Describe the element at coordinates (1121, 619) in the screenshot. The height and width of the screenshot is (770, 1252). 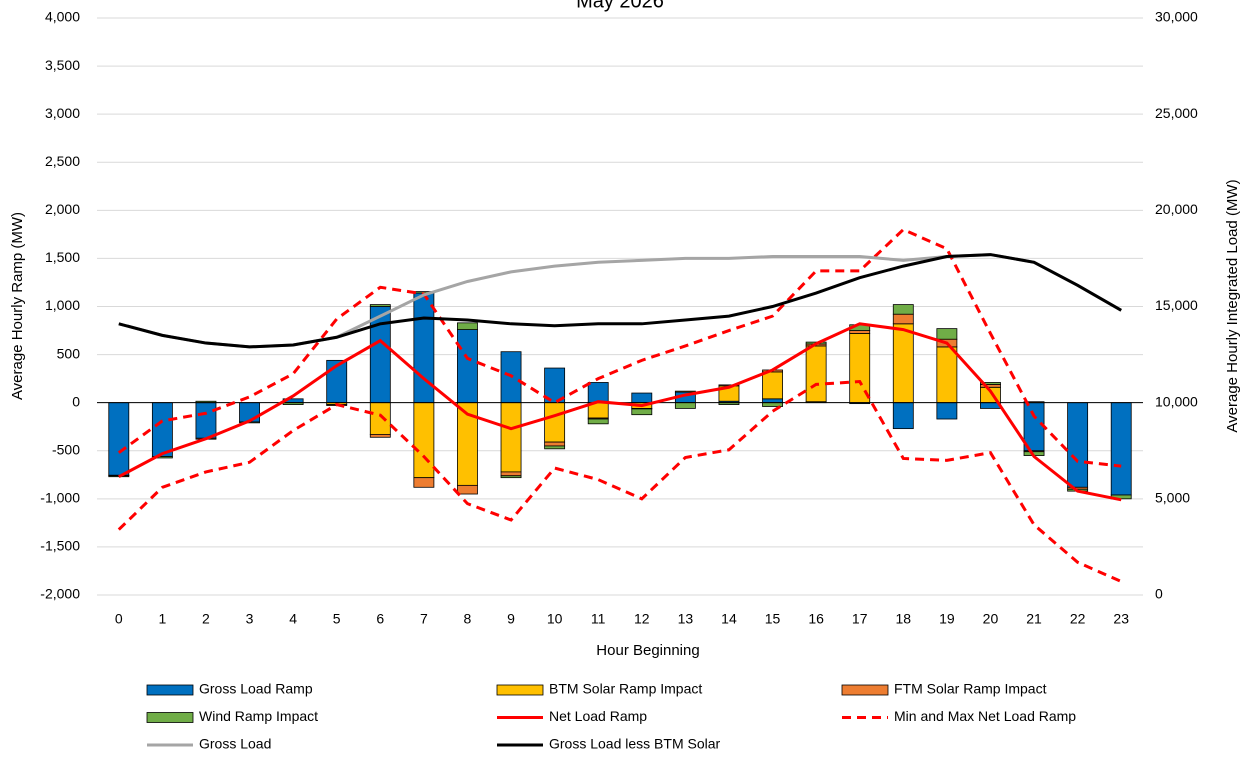
I see `x-tick-label: 23` at that location.